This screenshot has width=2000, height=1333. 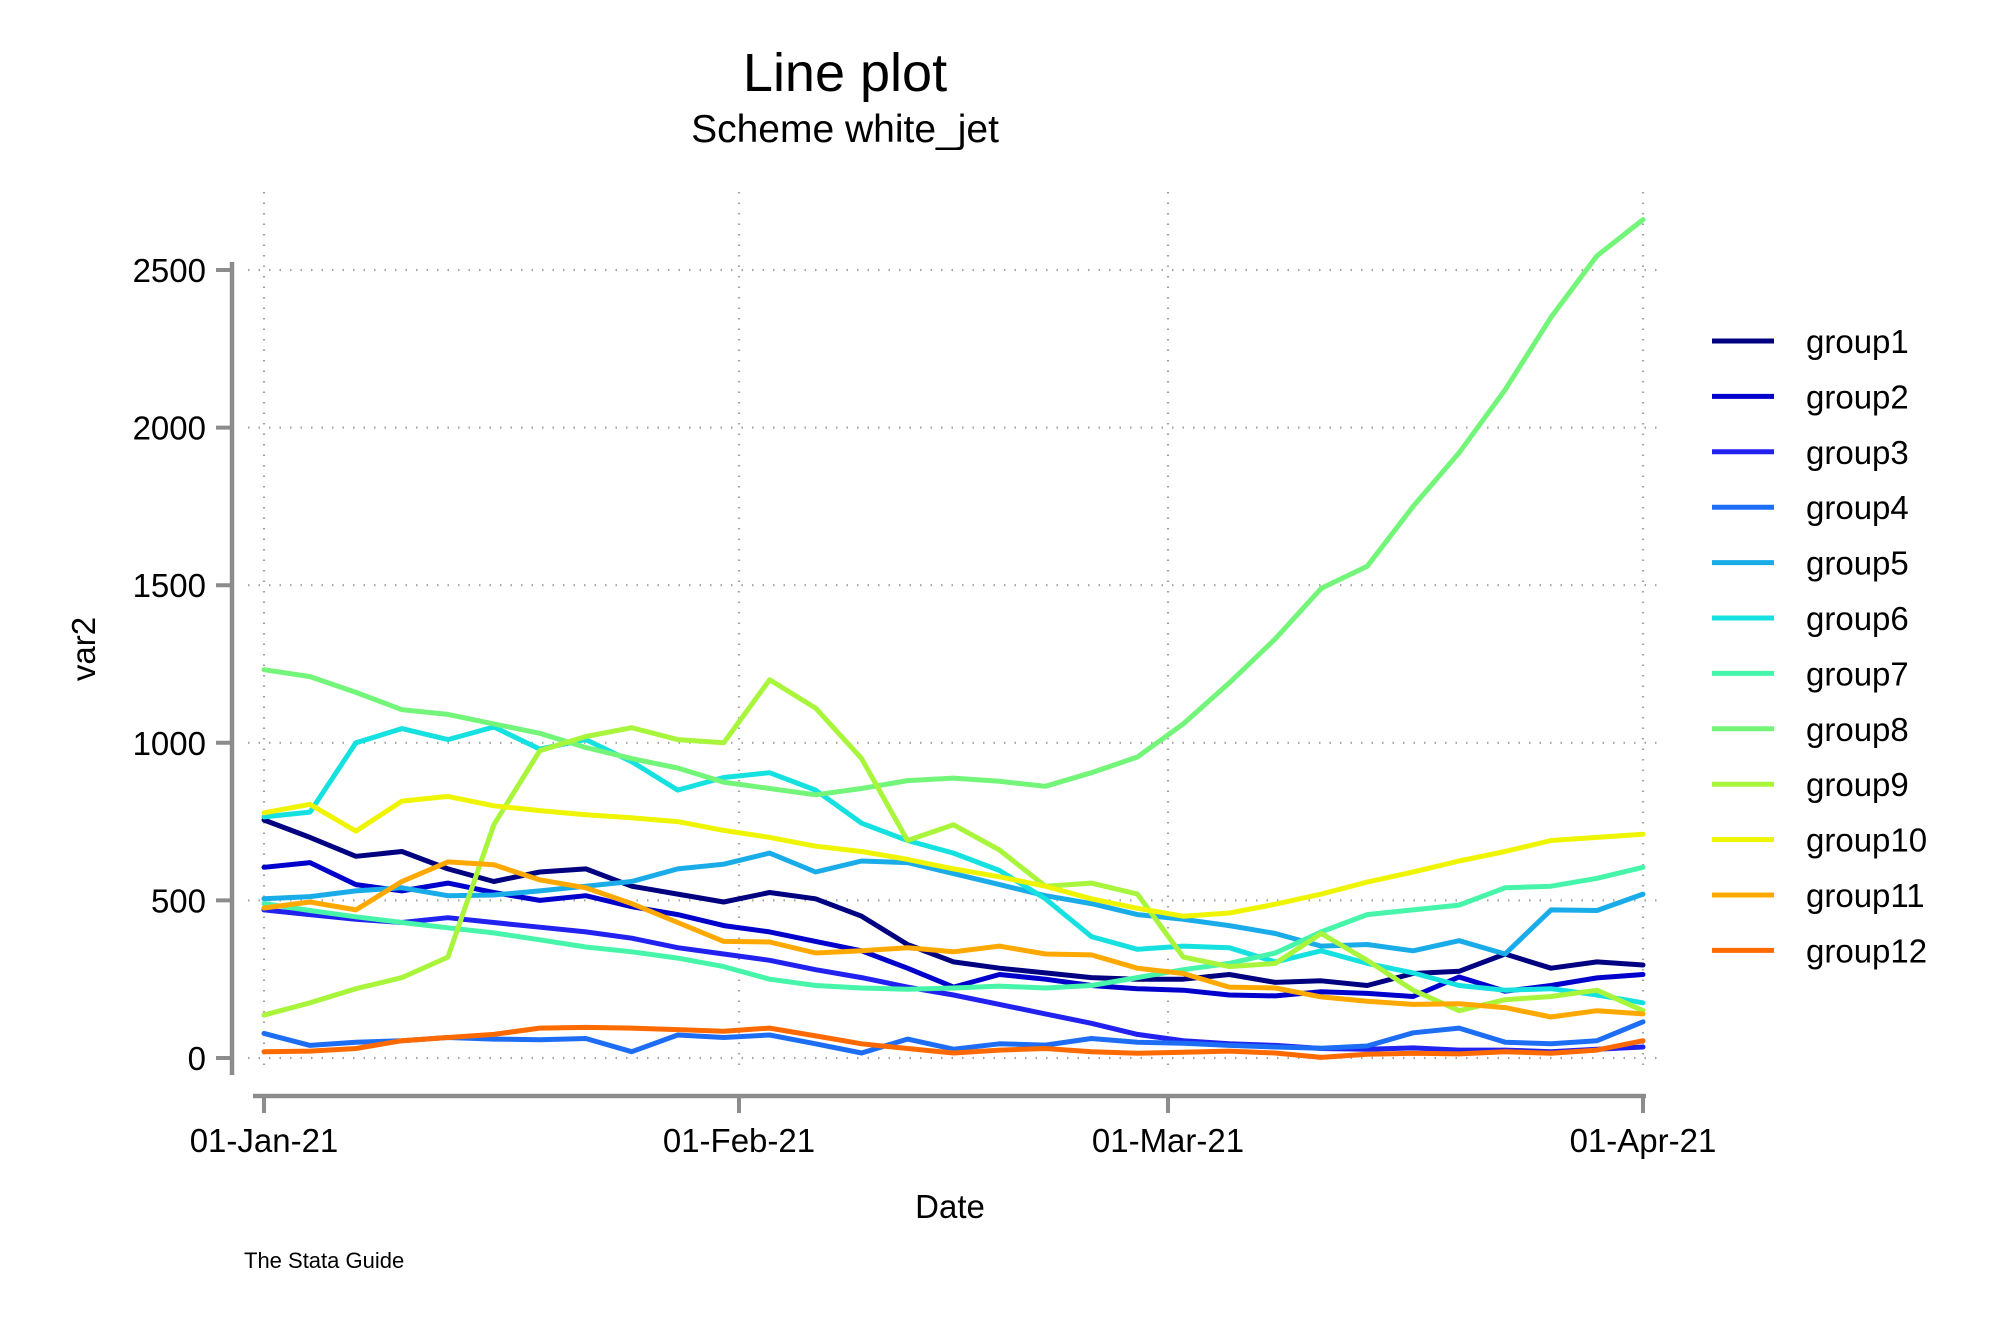 I want to click on legend-label-group3: group3, so click(x=1857, y=452).